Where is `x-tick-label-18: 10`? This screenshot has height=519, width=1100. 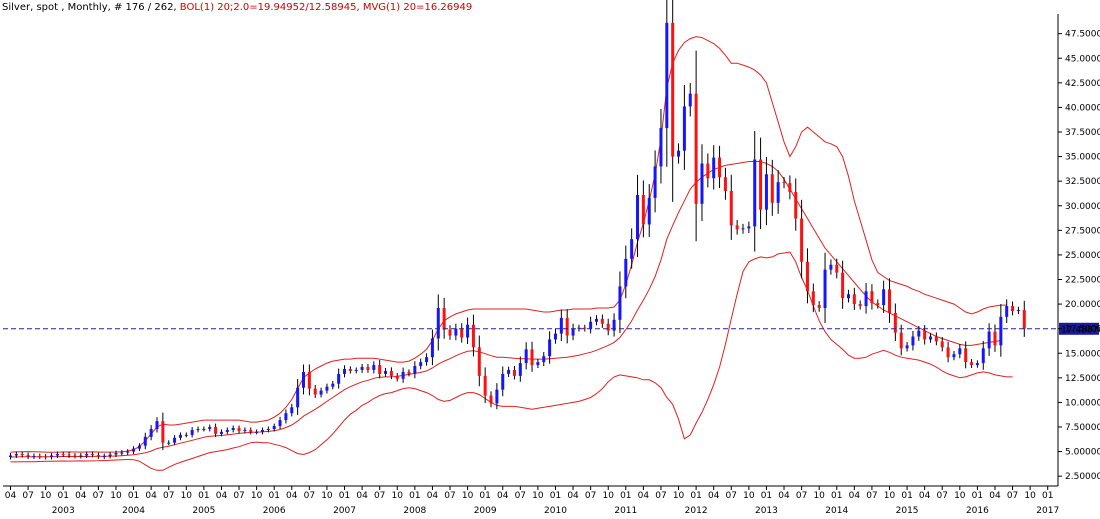 x-tick-label-18: 10 is located at coordinates (327, 496).